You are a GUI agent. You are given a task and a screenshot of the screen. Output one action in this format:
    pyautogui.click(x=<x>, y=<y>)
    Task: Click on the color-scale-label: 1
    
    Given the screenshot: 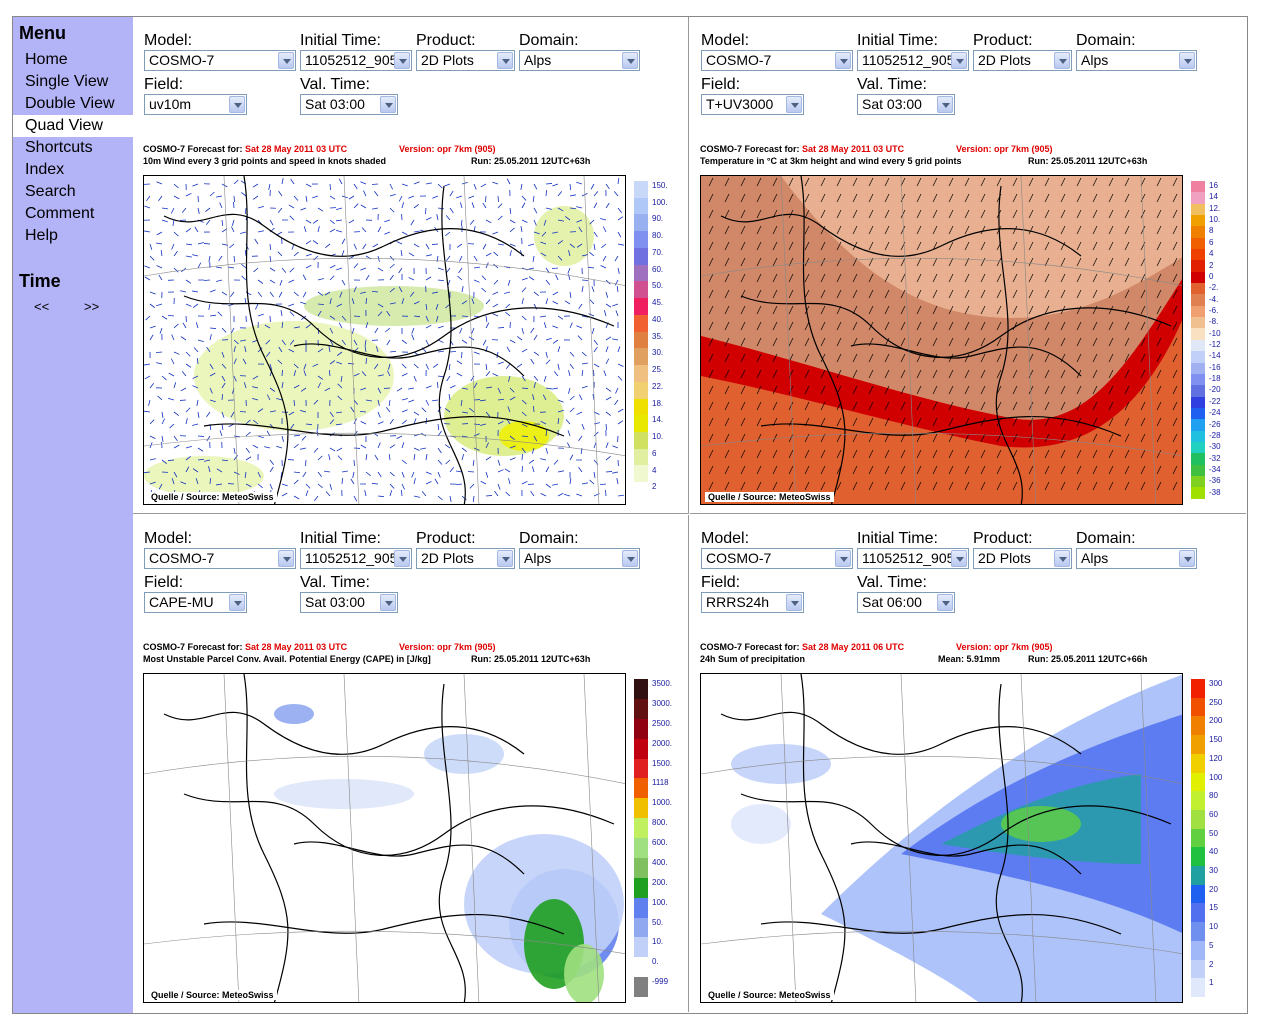 What is the action you would take?
    pyautogui.click(x=1211, y=983)
    